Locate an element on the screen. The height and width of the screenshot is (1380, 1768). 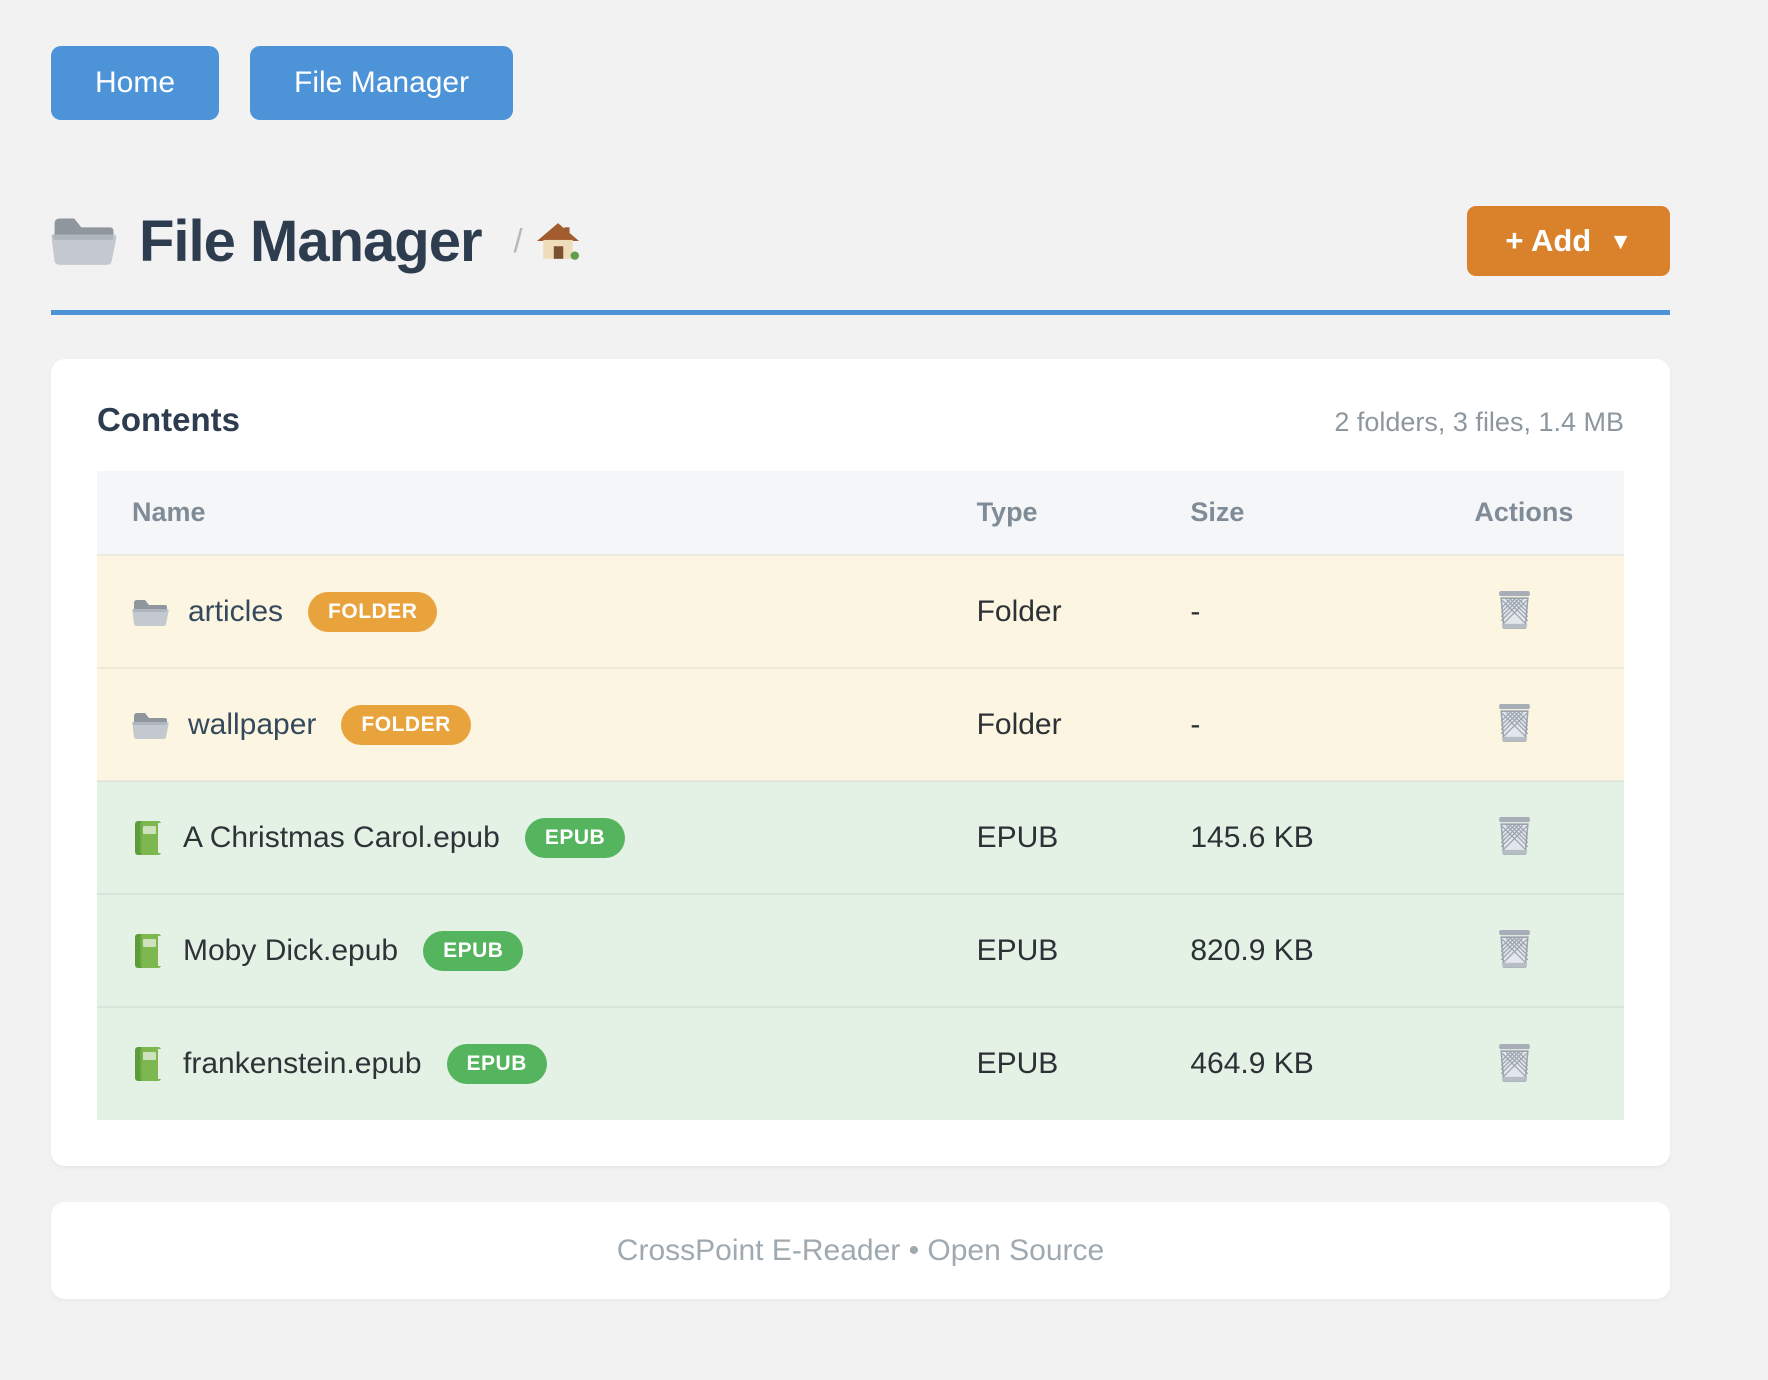
item-name-link: articles is located at coordinates (236, 611).